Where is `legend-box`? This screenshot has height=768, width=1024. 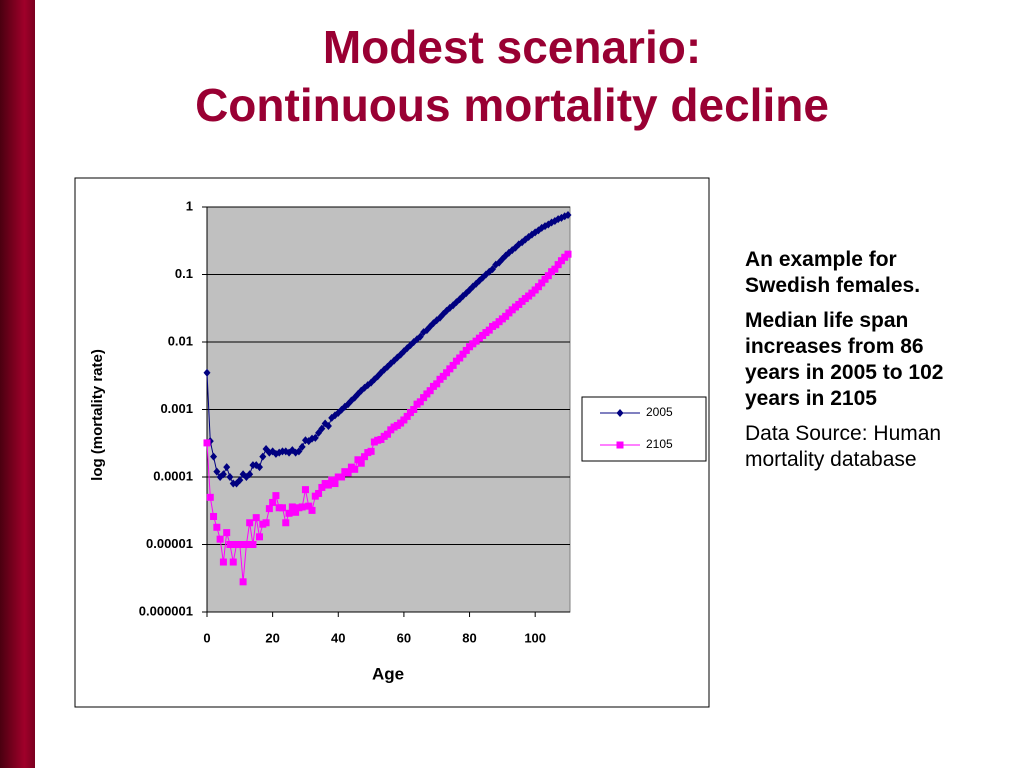 legend-box is located at coordinates (644, 429).